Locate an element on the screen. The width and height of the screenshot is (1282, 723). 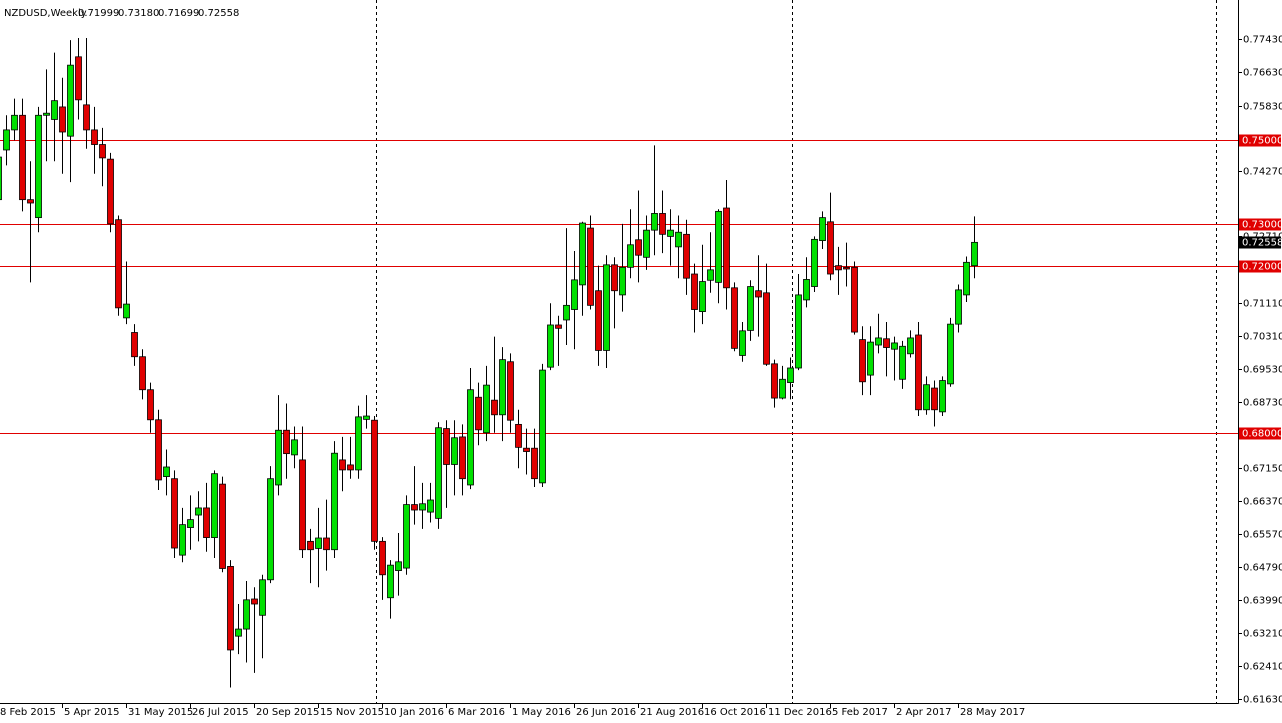
quote-value: 0.71999 is located at coordinates (98, 13).